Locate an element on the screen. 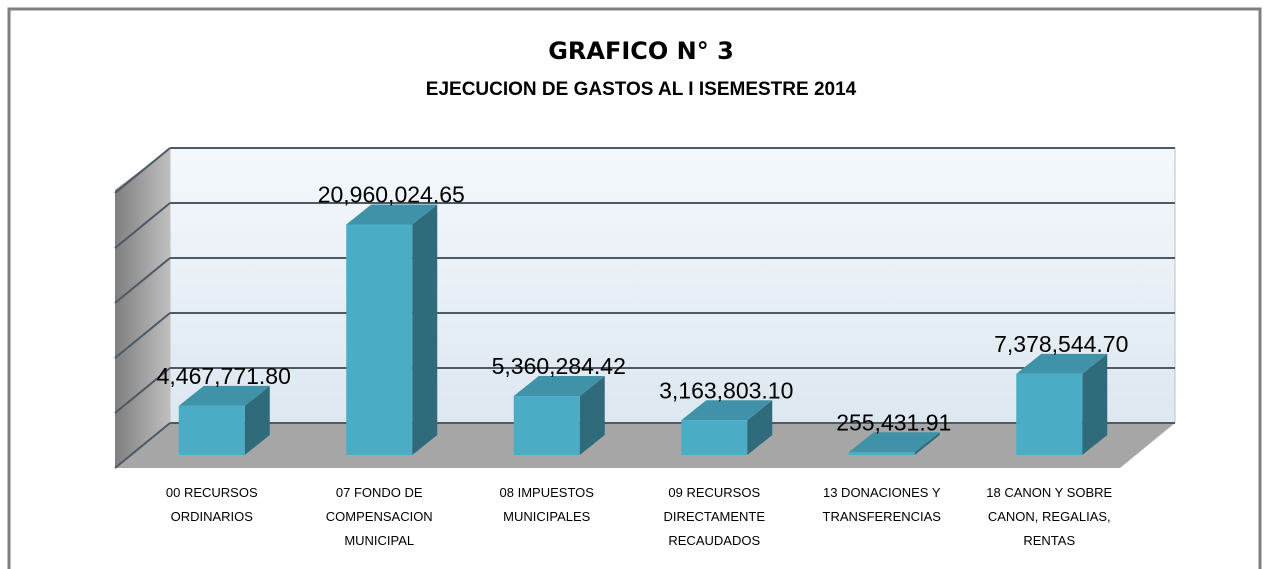 The width and height of the screenshot is (1269, 569). chart-title: GRAFICO N° 3 is located at coordinates (641, 51).